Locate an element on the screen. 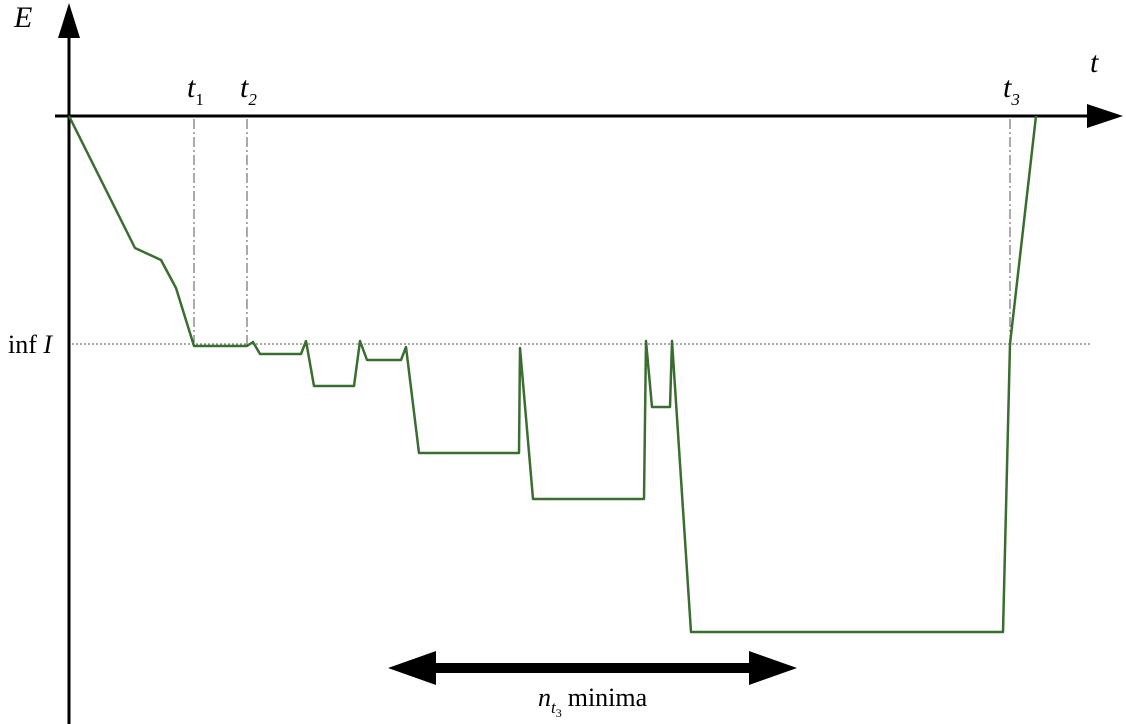 The image size is (1126, 724). inf-label: inf I is located at coordinates (30, 344).